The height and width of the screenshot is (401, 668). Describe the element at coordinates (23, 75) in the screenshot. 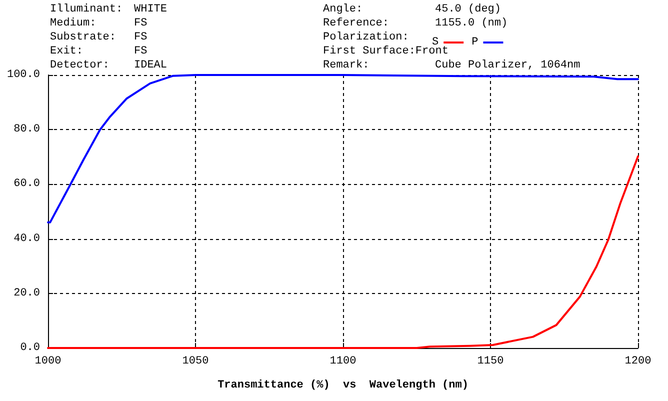

I see `y-tick-label: 100.0` at that location.